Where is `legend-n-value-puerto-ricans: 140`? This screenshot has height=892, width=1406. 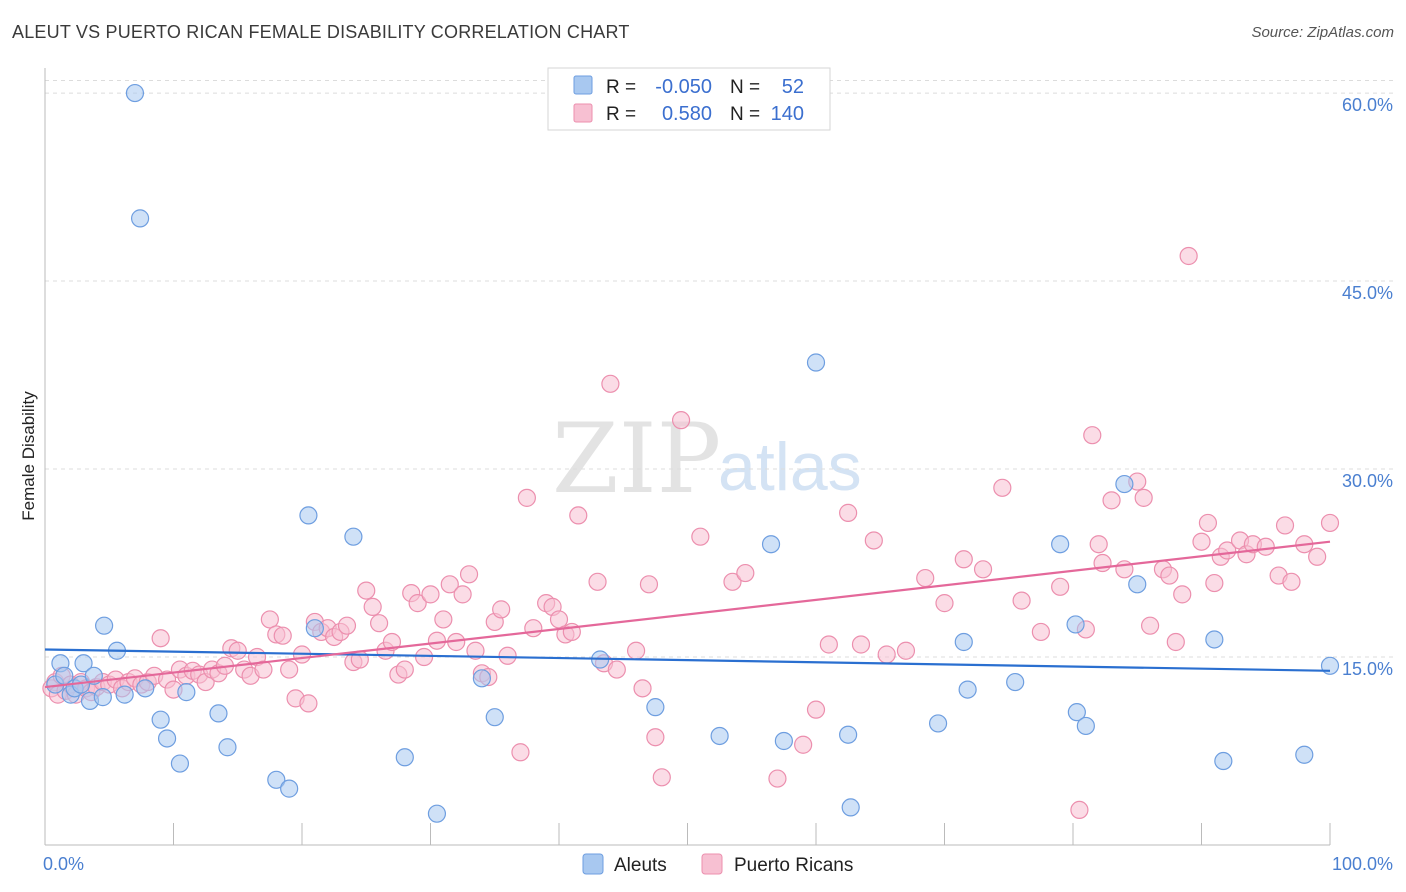
legend-n-value-puerto-ricans: 140 is located at coordinates (787, 114).